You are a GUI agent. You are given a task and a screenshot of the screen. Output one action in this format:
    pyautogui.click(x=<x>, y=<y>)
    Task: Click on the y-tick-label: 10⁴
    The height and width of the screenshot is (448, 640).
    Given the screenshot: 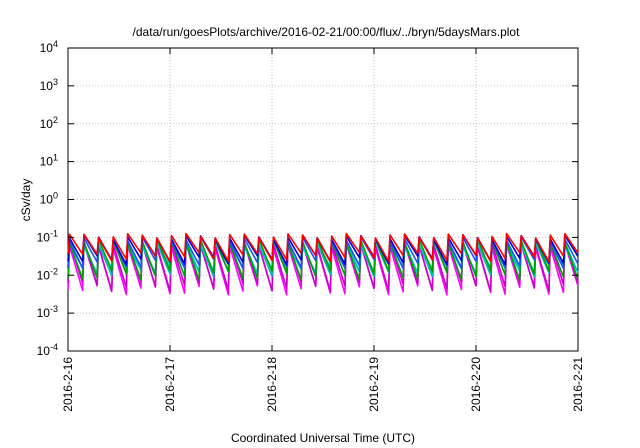 What is the action you would take?
    pyautogui.click(x=49, y=47)
    